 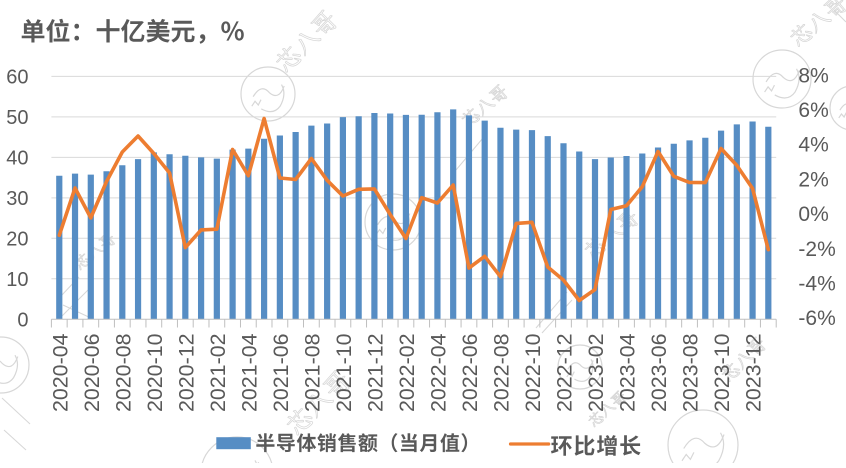 I want to click on svg-text: 2022-10, so click(x=533, y=372).